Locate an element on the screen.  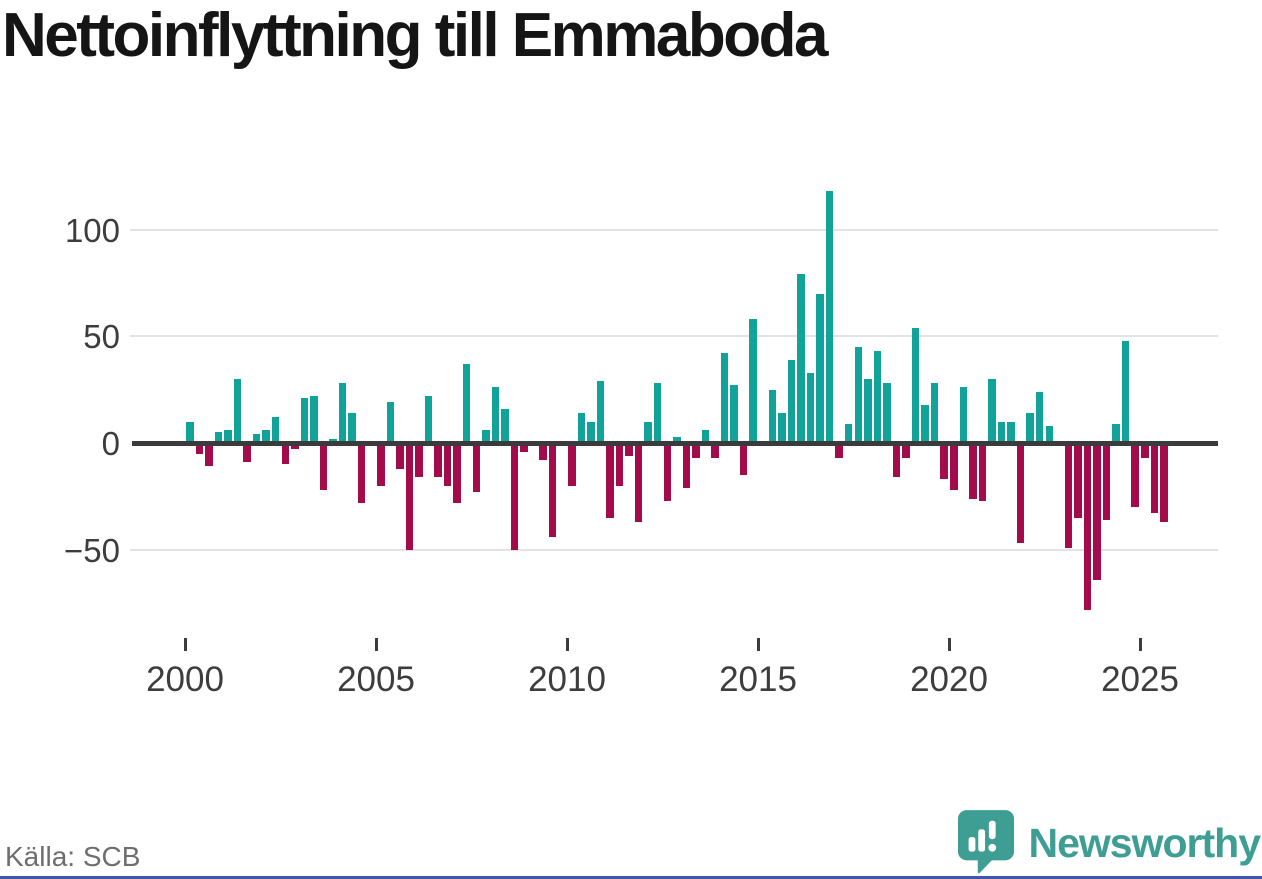
chart-title: Nettoinflyttning till Emmaboda is located at coordinates (415, 35).